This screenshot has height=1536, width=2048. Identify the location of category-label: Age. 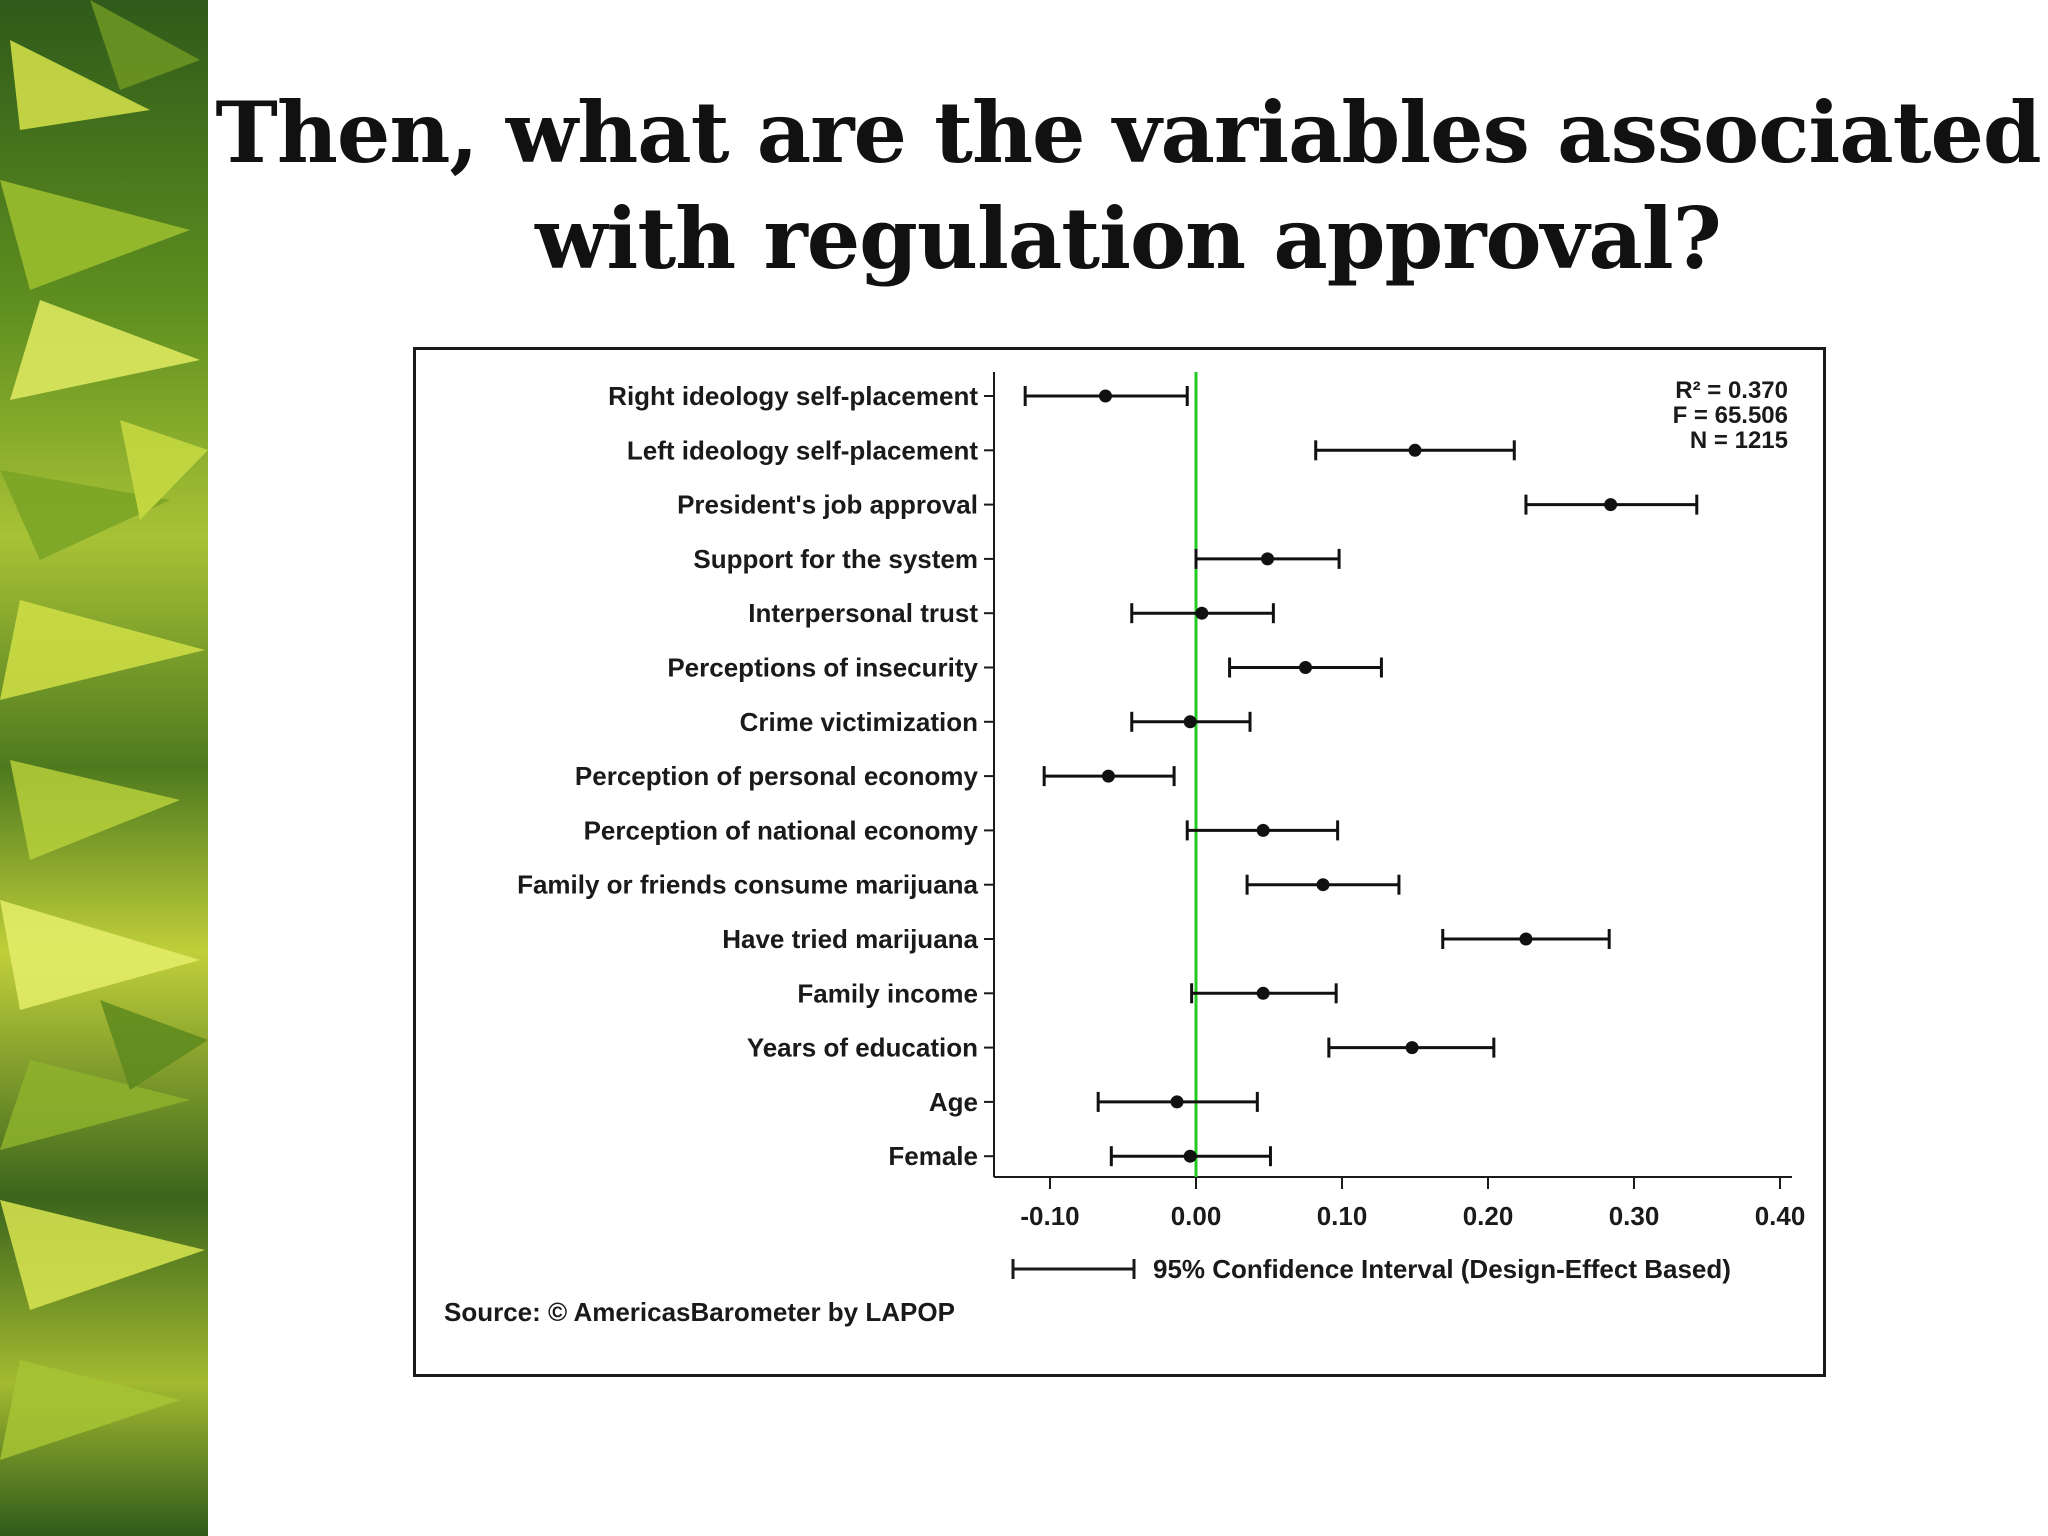
(953, 1102).